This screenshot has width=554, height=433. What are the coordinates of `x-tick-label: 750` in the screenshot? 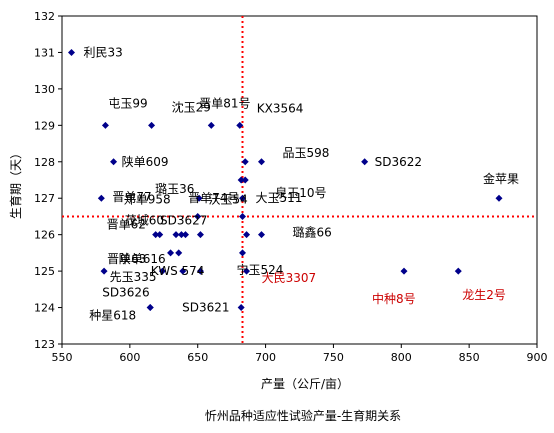 It's located at (333, 357).